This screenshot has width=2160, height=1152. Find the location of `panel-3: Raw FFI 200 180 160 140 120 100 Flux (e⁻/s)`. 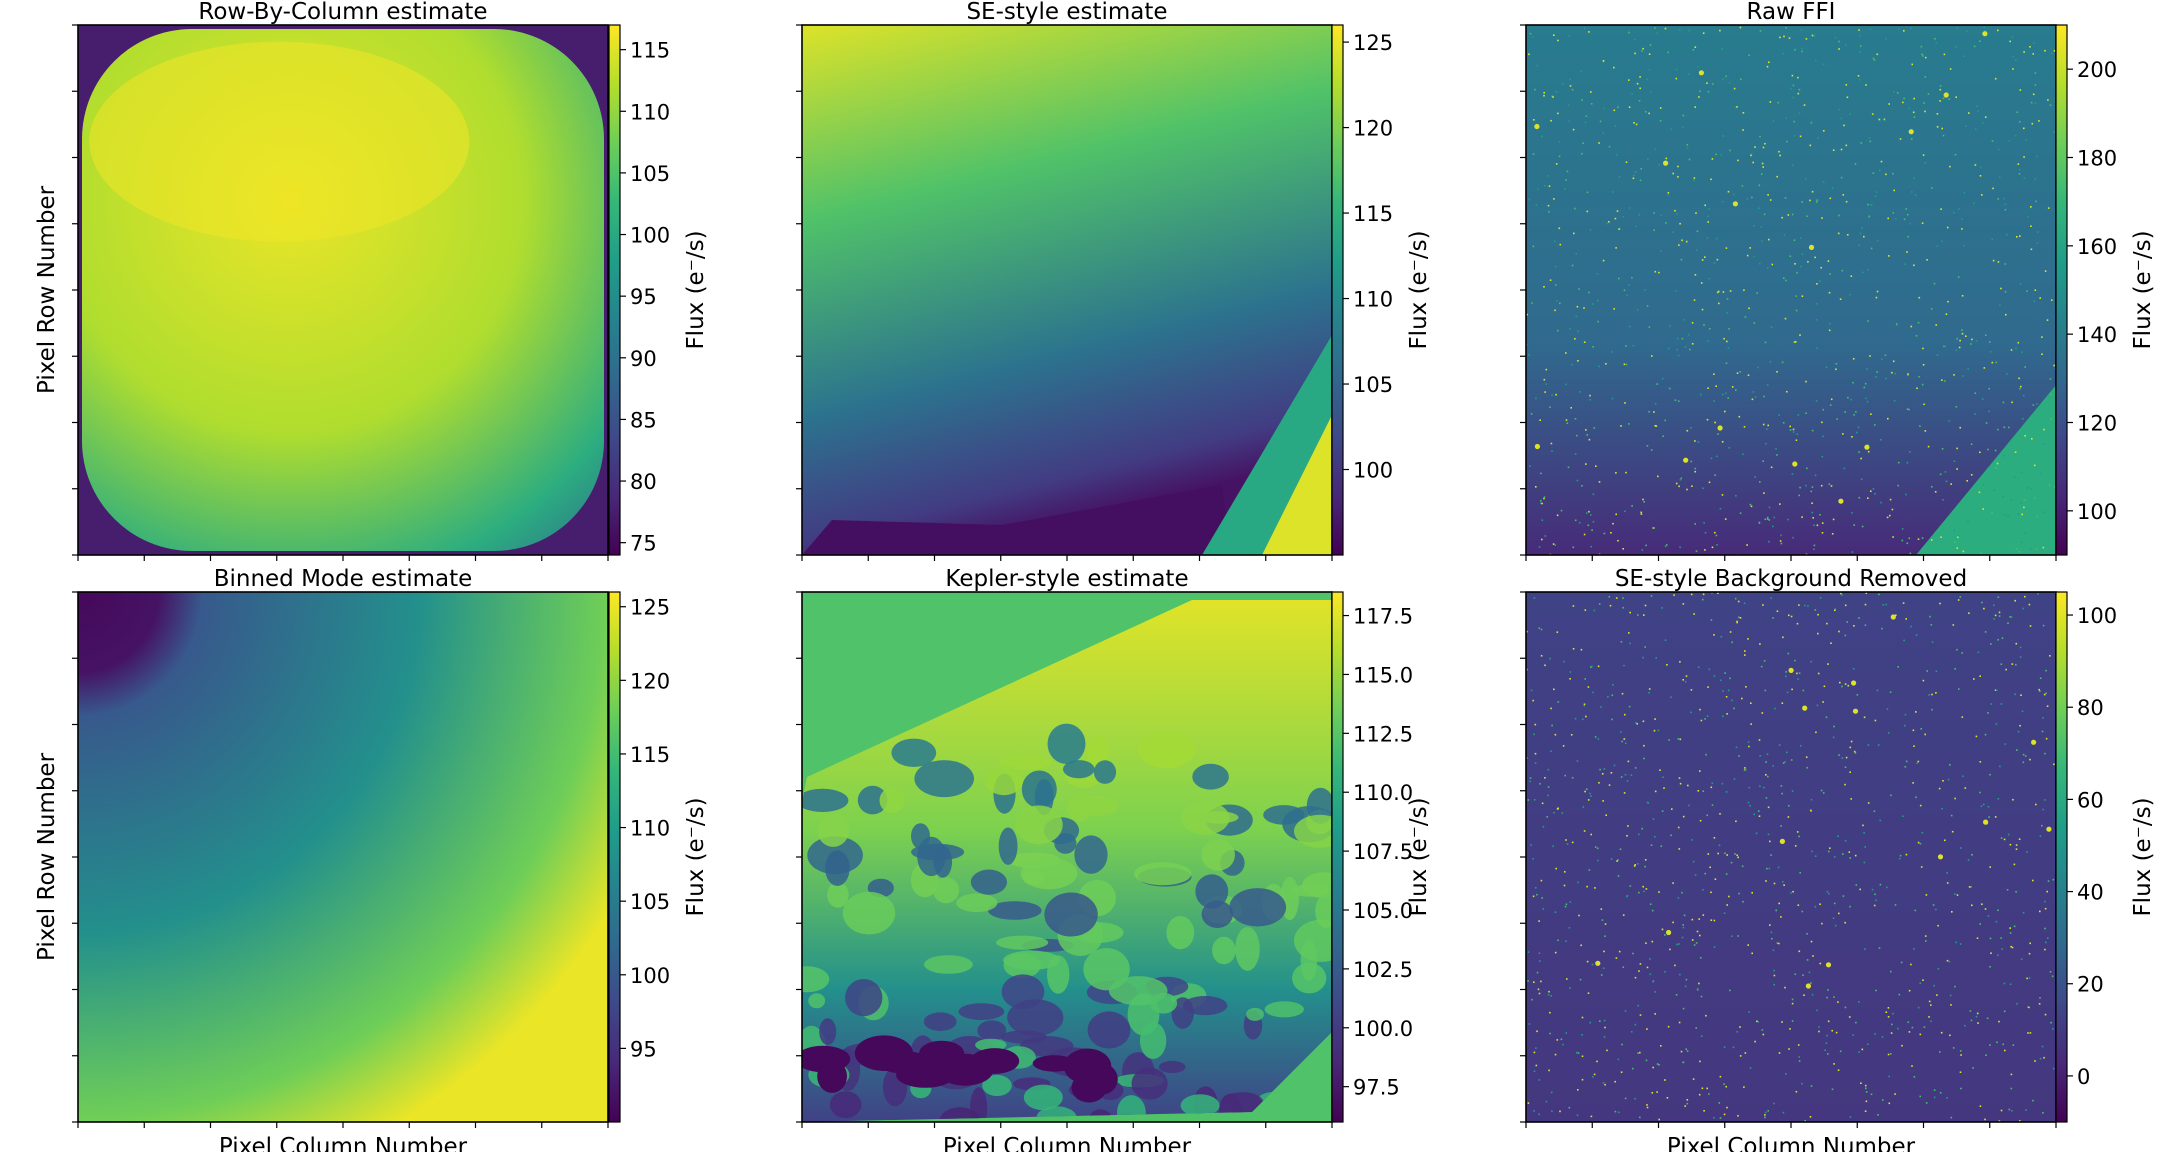

panel-3: Raw FFI 200 180 160 140 120 100 Flux (e⁻/s) is located at coordinates (1838, 280).